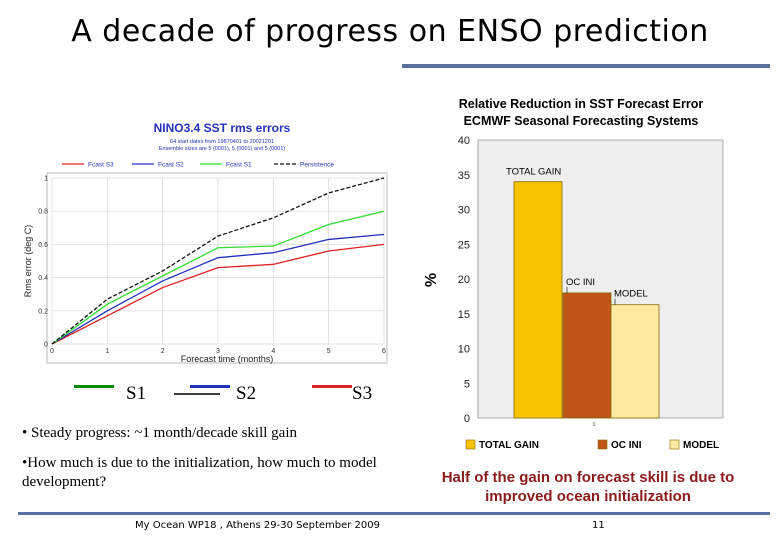  What do you see at coordinates (239, 165) in the screenshot?
I see `line-legend-label: Fcast S1` at bounding box center [239, 165].